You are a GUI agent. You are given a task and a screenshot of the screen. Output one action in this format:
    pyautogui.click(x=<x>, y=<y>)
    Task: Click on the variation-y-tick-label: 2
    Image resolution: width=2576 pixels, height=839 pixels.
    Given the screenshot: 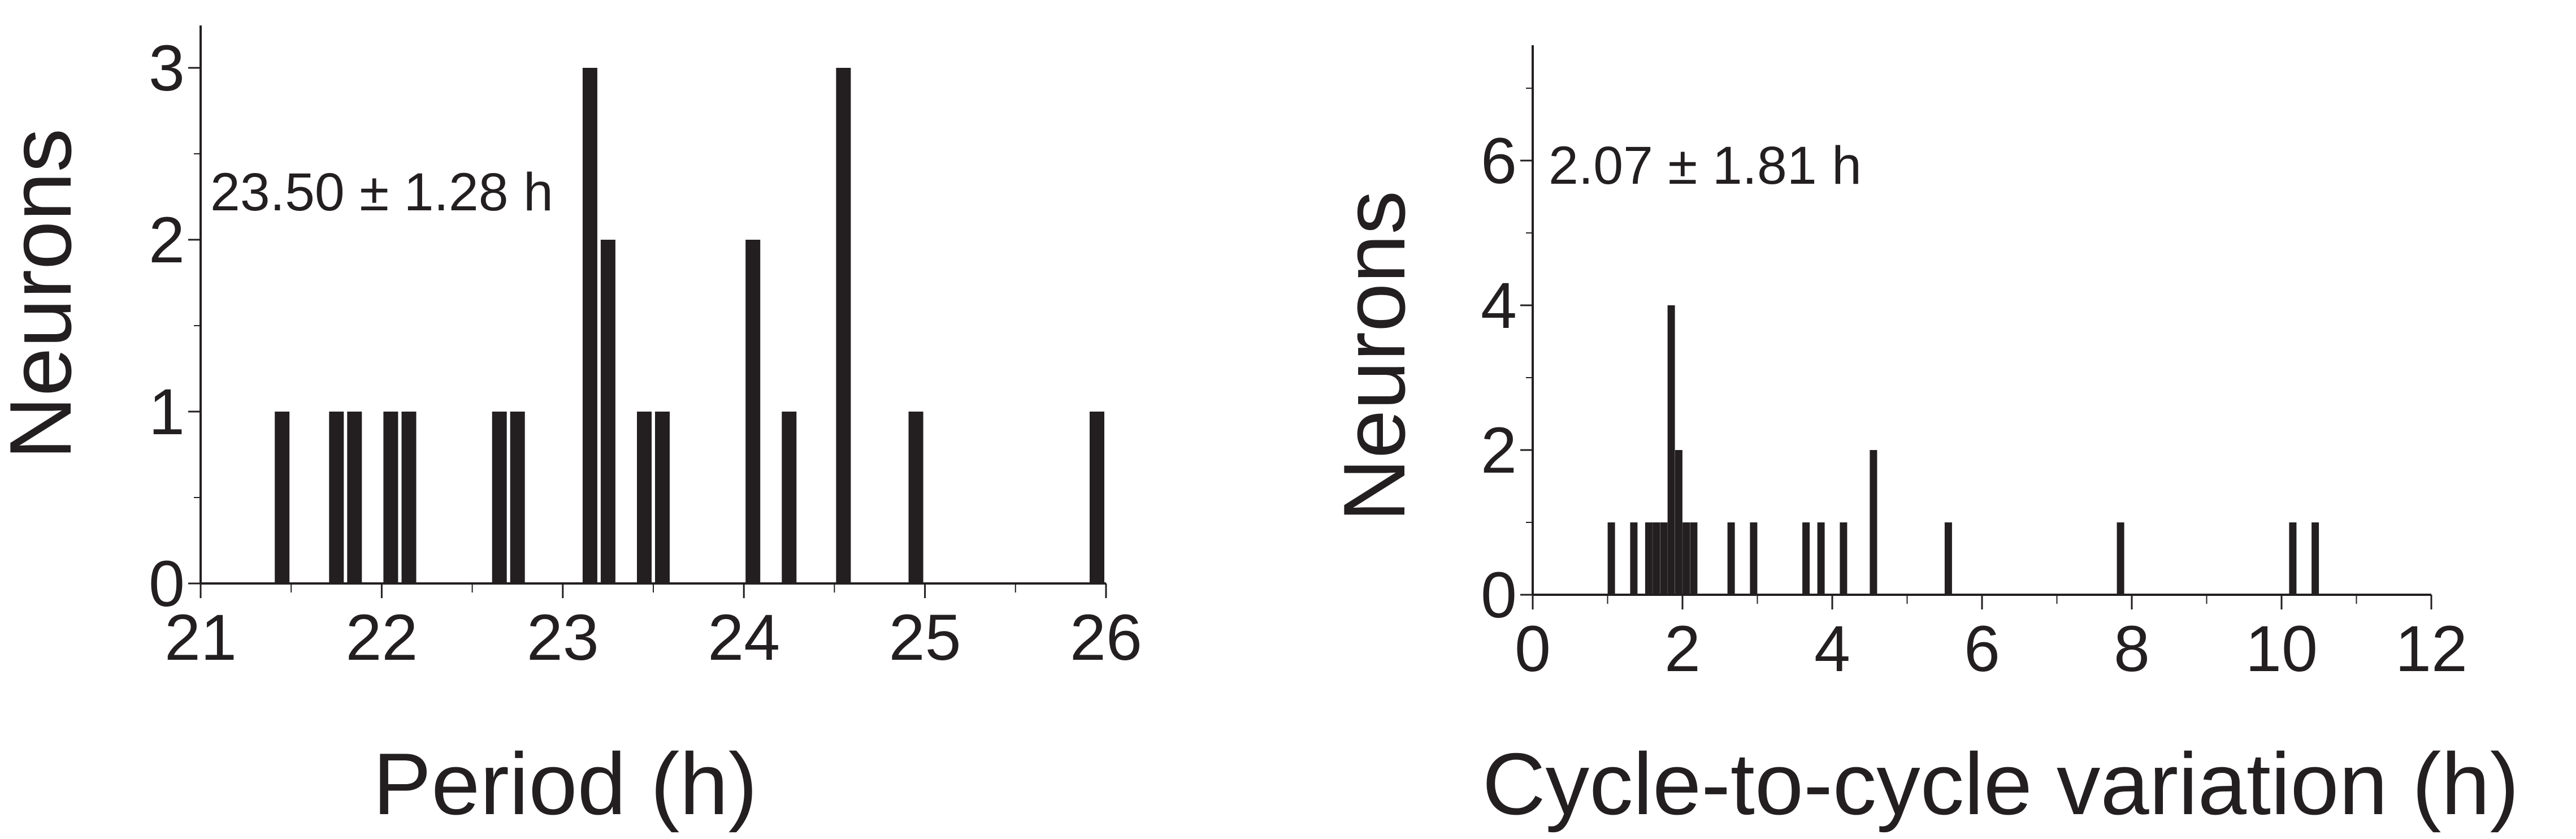 What is the action you would take?
    pyautogui.click(x=1499, y=450)
    